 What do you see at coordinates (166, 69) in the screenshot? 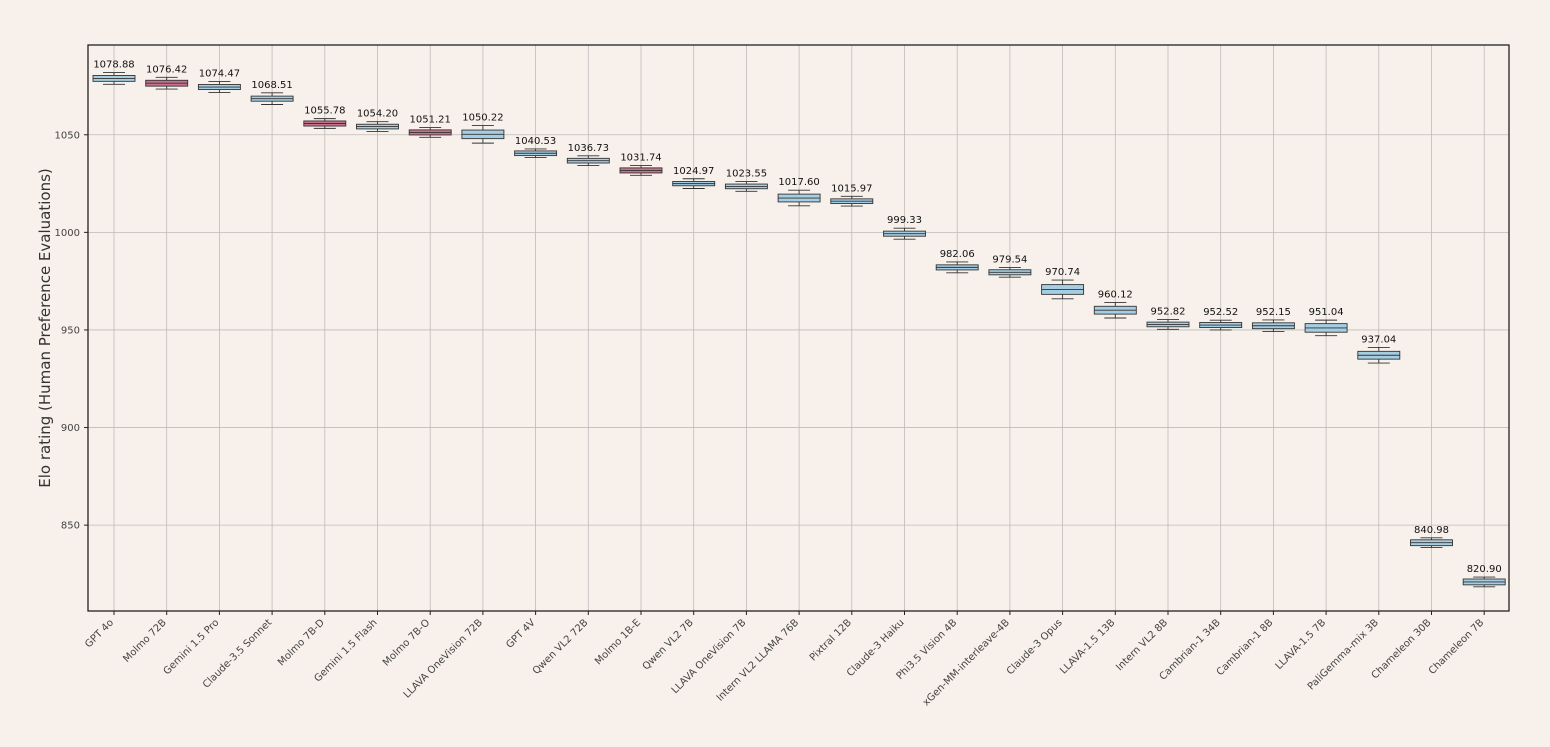
I see `value-label: 1076.42` at bounding box center [166, 69].